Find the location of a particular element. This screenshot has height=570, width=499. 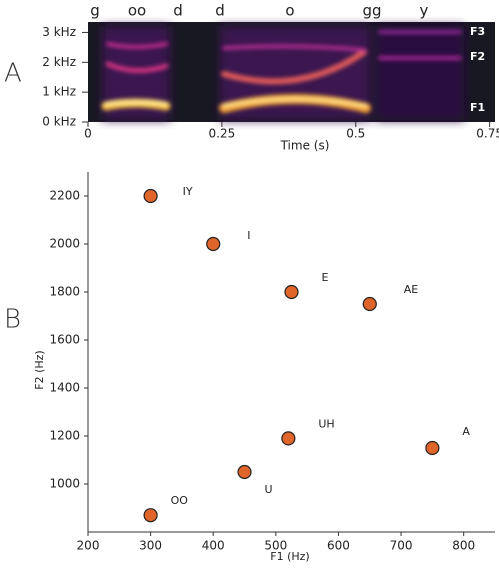

y-tick-label: 1600 is located at coordinates (64, 340).